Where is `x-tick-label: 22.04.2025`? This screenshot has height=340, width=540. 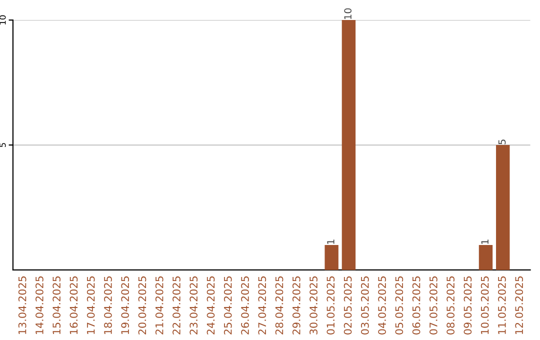 x-tick-label: 22.04.2025 is located at coordinates (176, 305).